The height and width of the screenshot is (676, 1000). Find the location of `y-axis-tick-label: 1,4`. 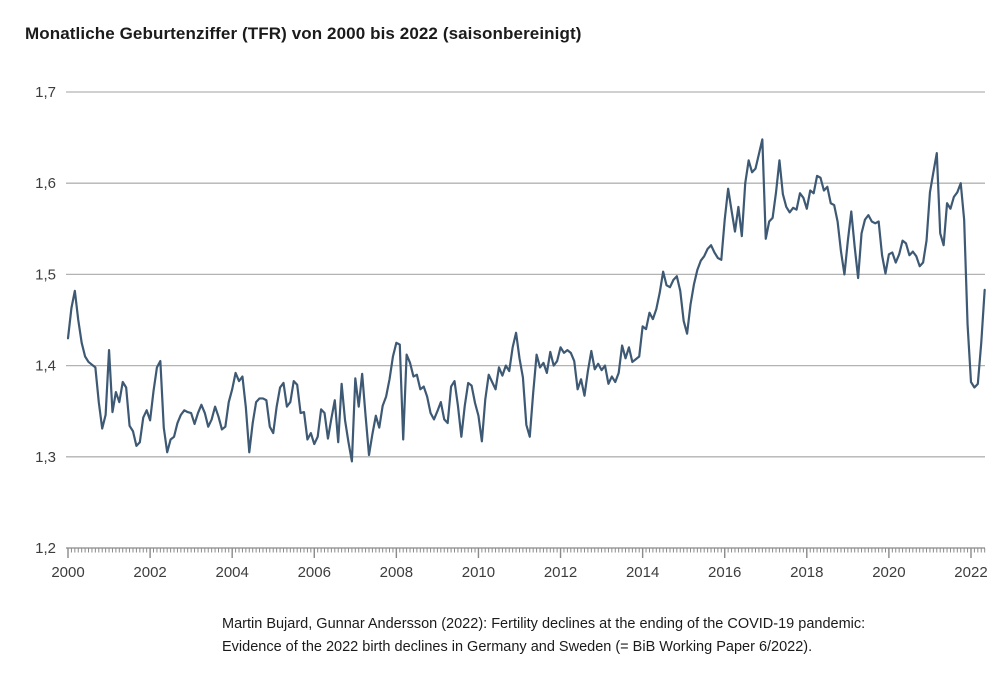

y-axis-tick-label: 1,4 is located at coordinates (45, 366).